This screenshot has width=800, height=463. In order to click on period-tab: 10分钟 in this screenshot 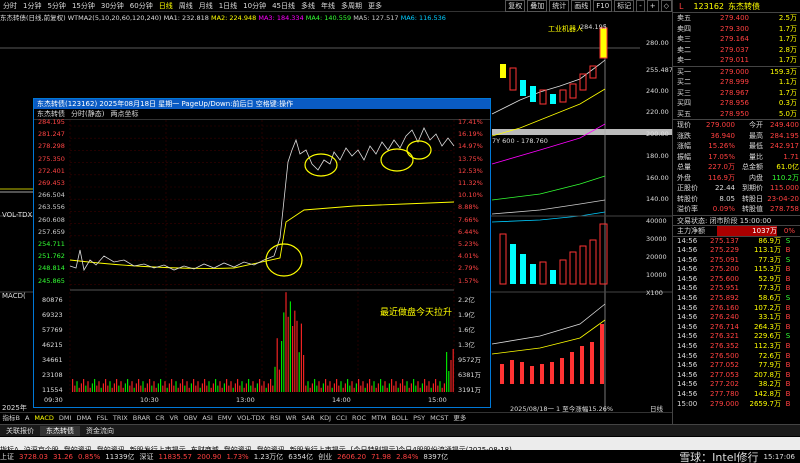, I will do `click(255, 5)`.